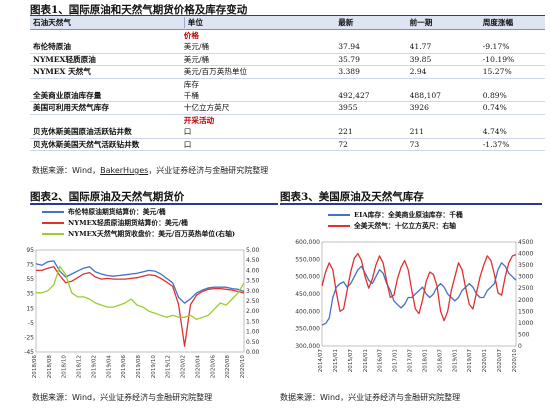 This screenshot has height=411, width=550. I want to click on chart3-title-rule, so click(411, 204).